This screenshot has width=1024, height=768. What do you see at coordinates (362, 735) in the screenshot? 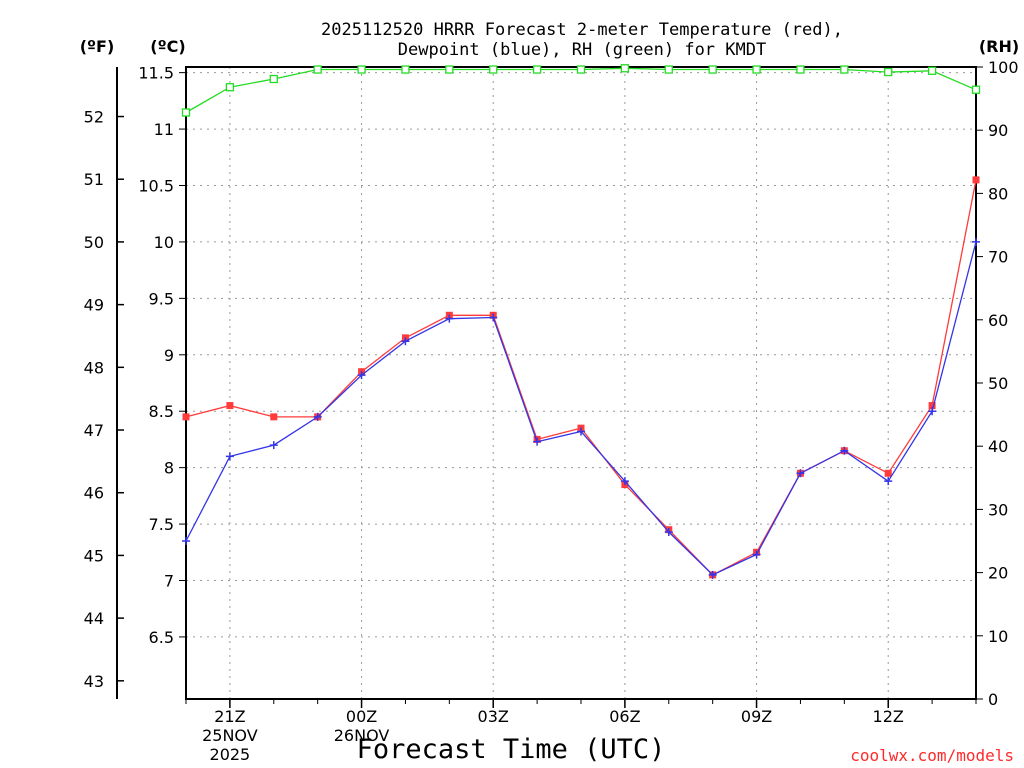
I see `x-tick-label: 26NOV` at bounding box center [362, 735].